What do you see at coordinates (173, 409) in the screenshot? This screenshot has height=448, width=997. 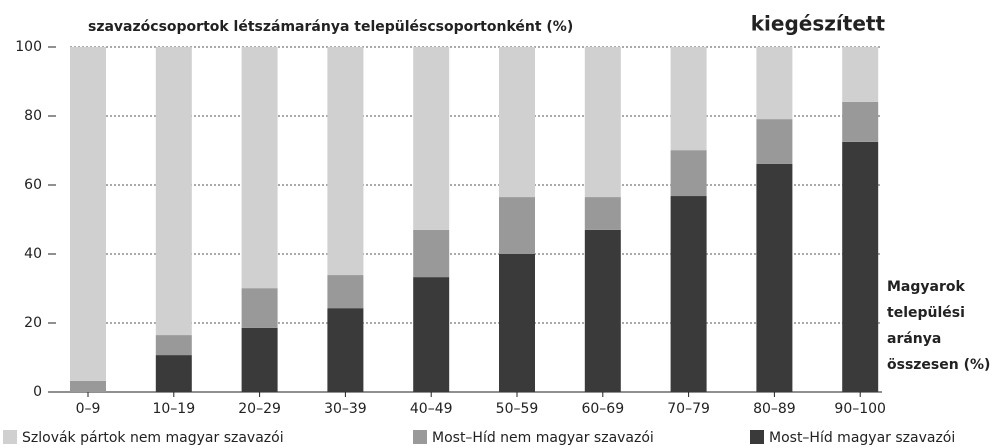 I see `x-tick-label: 10–19` at bounding box center [173, 409].